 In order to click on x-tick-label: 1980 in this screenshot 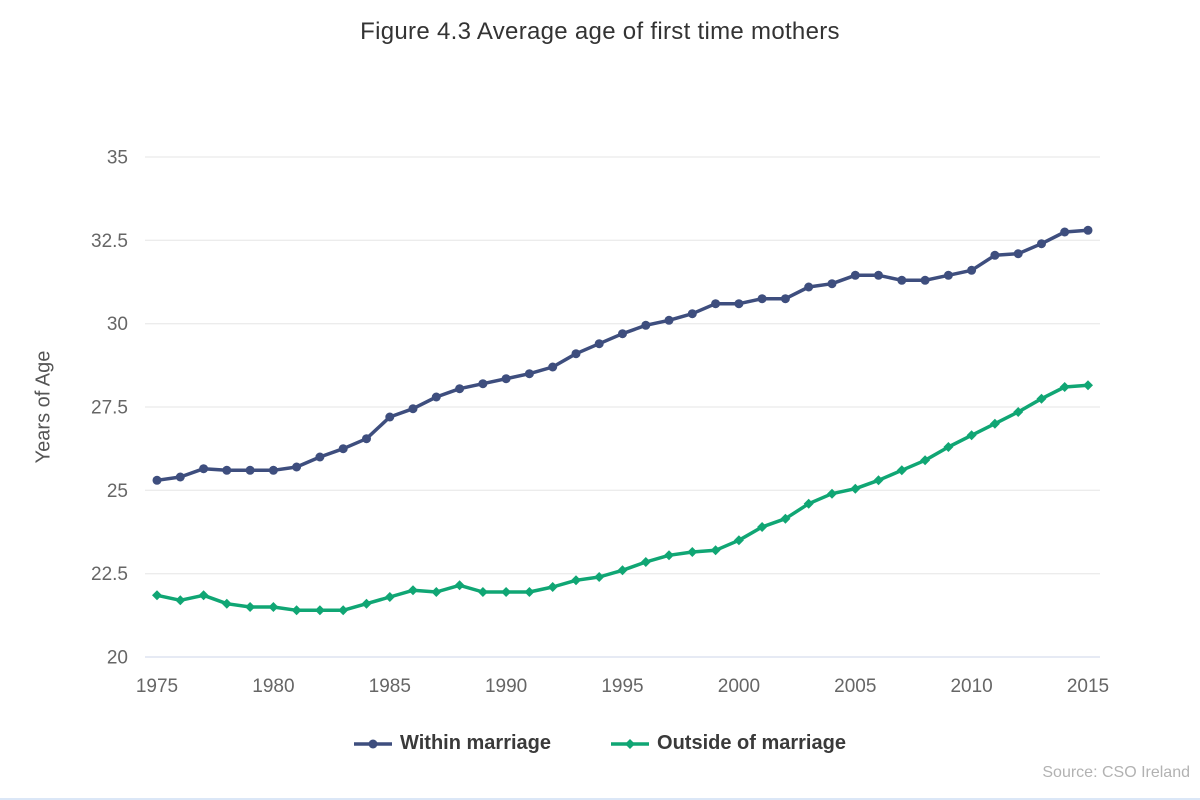, I will do `click(273, 686)`.